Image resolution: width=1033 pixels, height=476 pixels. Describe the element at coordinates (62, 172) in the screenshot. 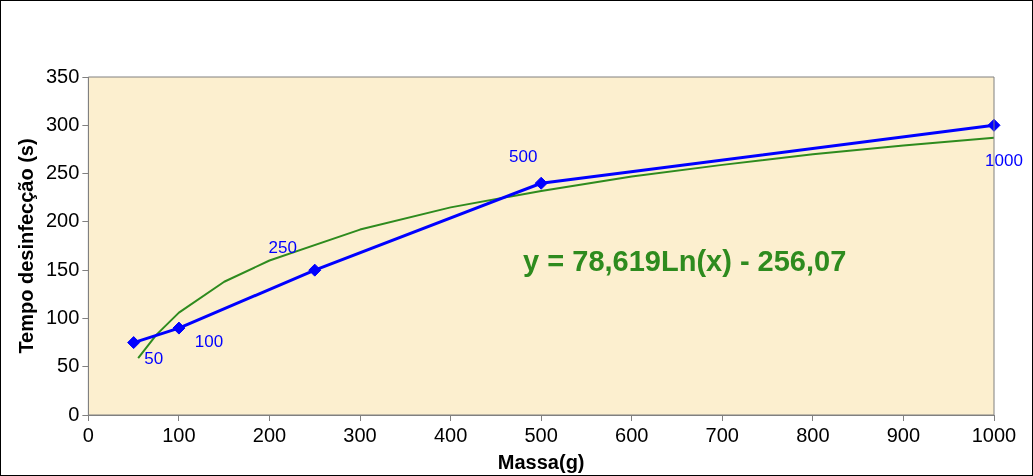

I see `y-tick-label: 250` at that location.